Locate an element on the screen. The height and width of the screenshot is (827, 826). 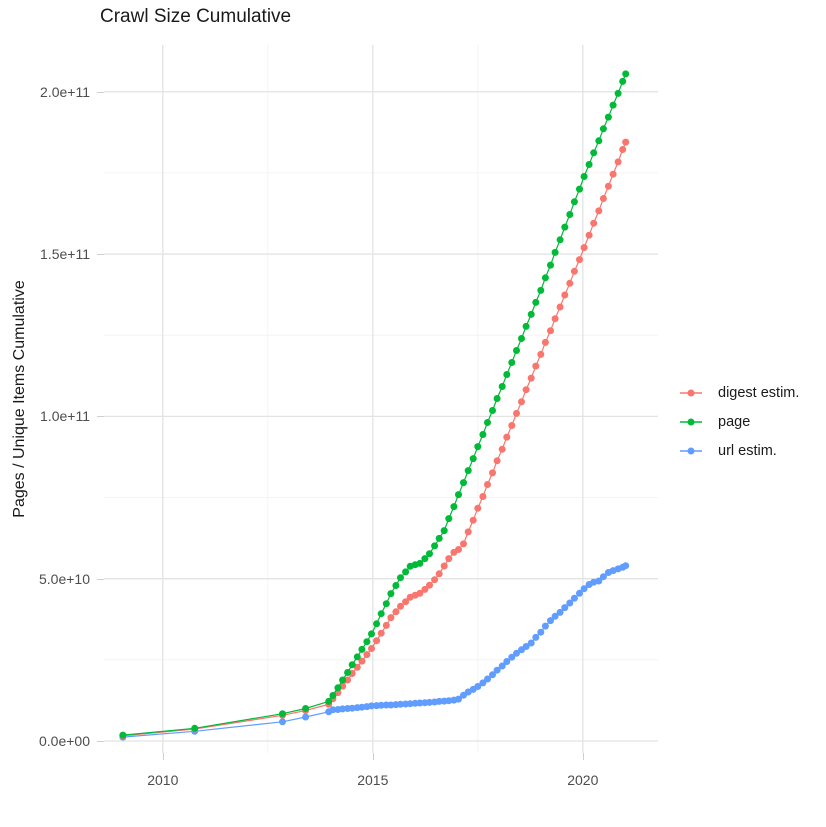
y-tick-label: 1.5e+11 is located at coordinates (65, 254).